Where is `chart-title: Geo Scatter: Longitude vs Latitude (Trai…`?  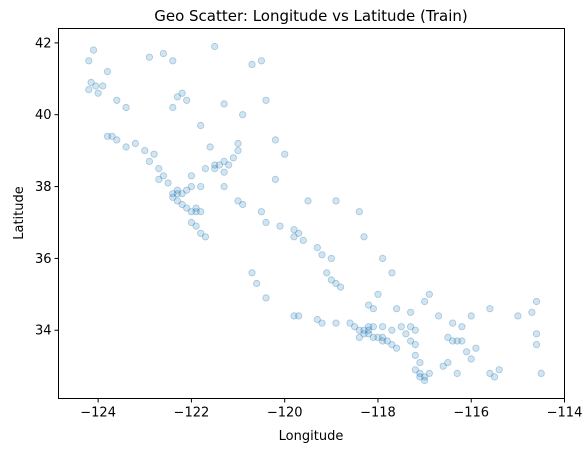 chart-title: Geo Scatter: Longitude vs Latitude (Trai… is located at coordinates (311, 16).